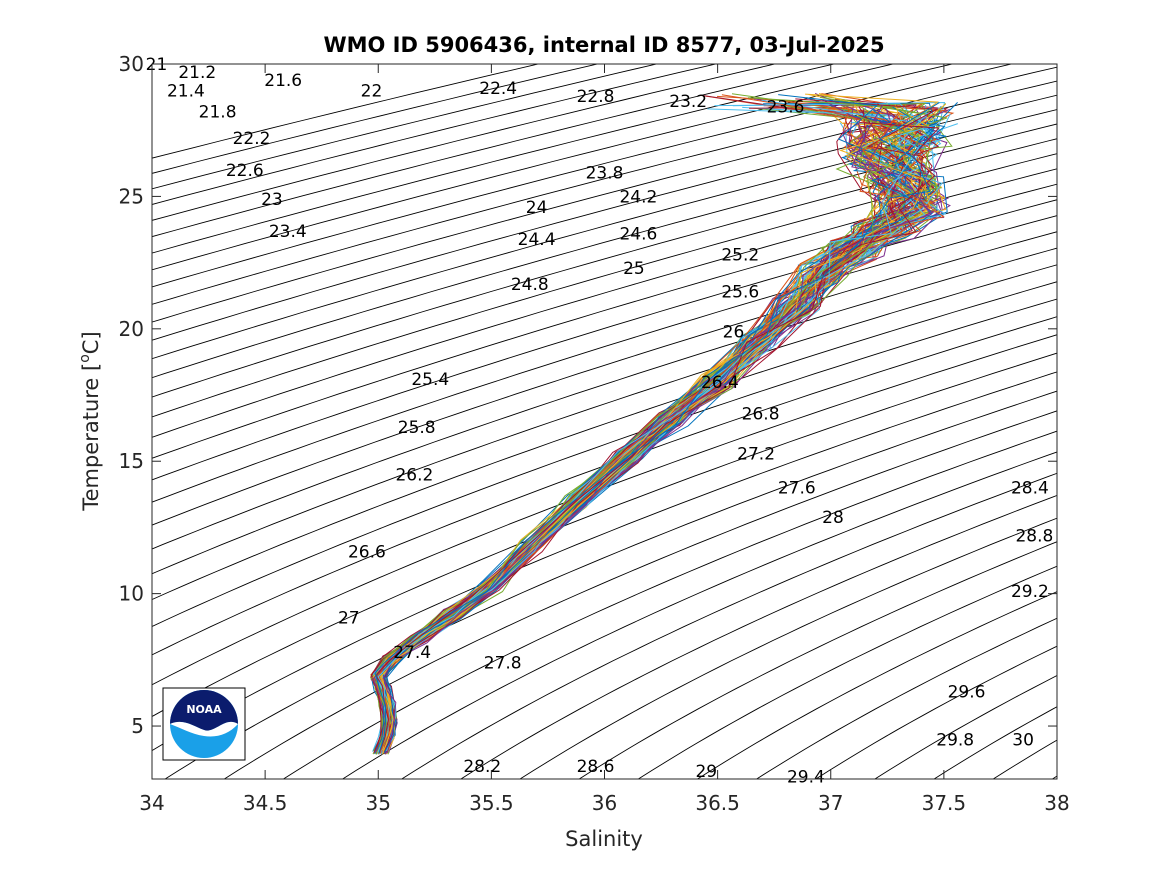  I want to click on contour-label: 27.8, so click(503, 664).